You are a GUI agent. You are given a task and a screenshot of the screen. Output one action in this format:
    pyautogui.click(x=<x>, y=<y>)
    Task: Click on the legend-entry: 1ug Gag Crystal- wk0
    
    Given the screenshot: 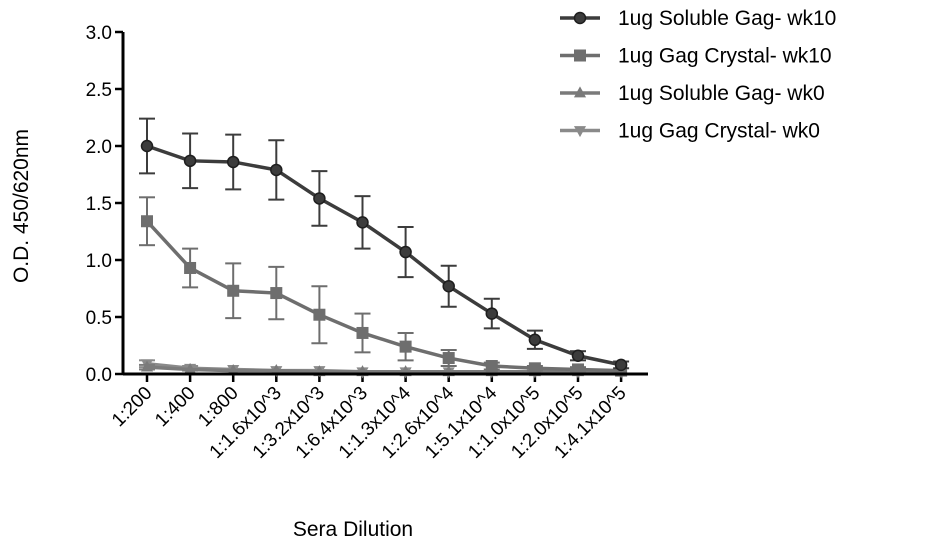 What is the action you would take?
    pyautogui.click(x=690, y=131)
    